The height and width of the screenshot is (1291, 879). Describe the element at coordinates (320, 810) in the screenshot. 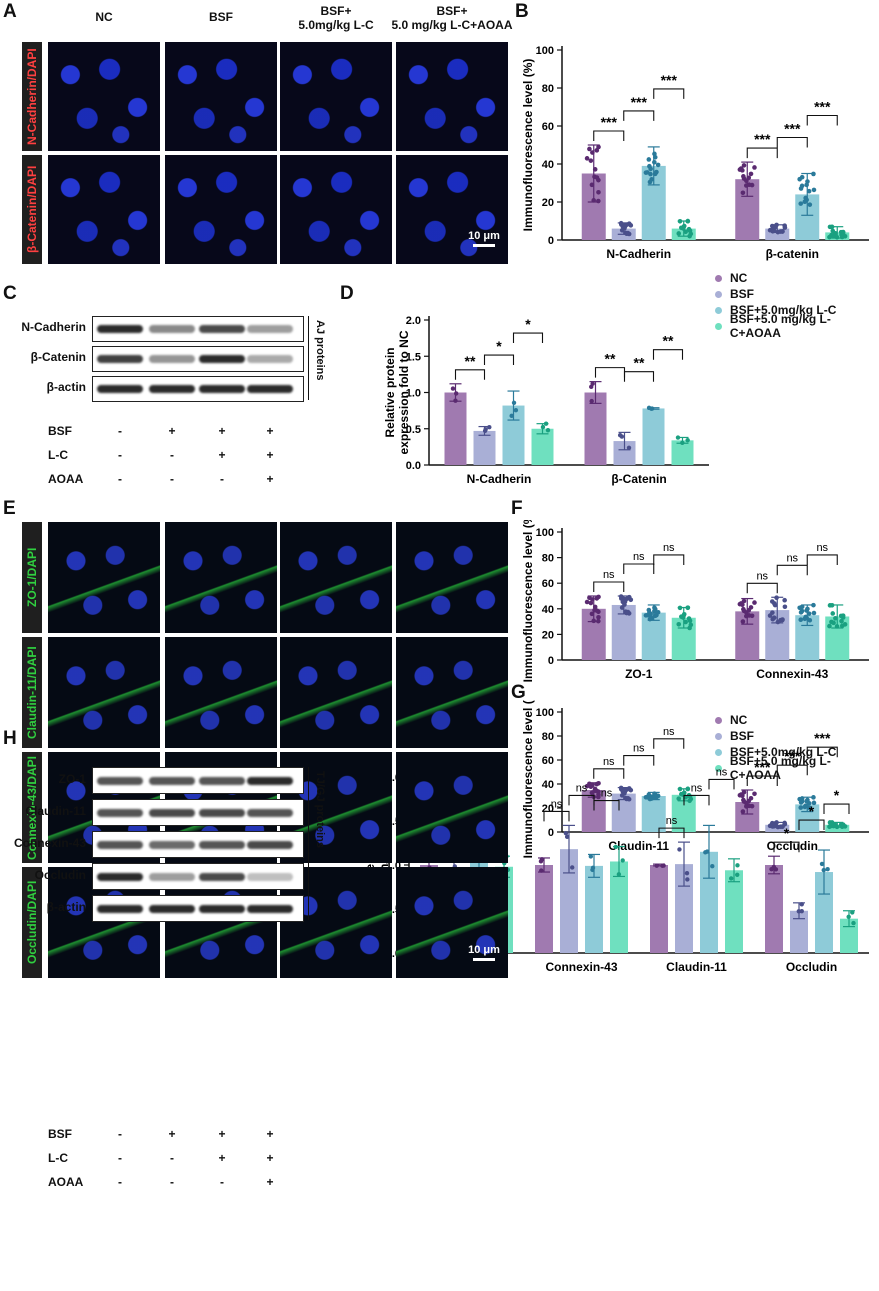

I see `blot-bracket-label: TJ/GJ proteins` at that location.